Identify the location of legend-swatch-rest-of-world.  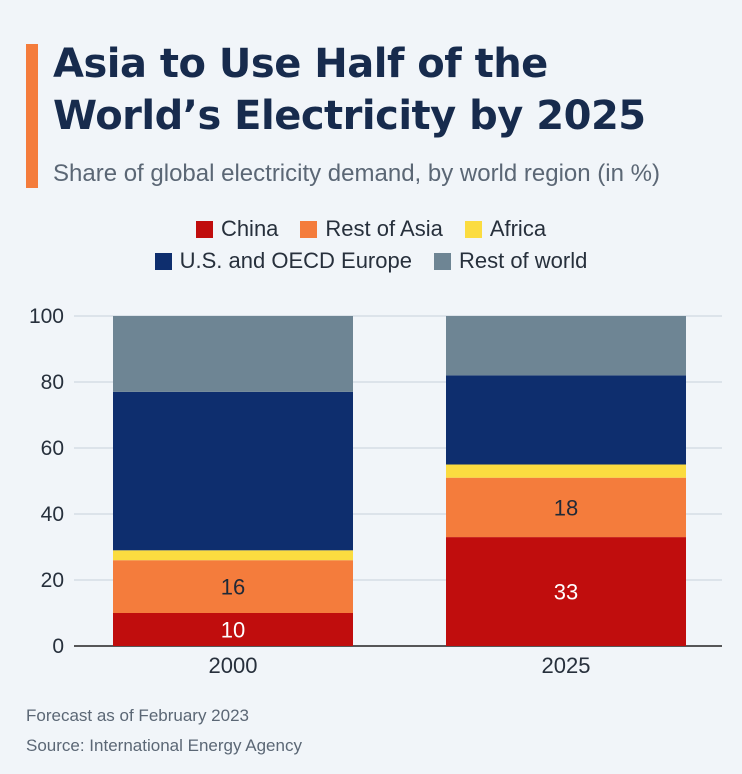
(442, 261).